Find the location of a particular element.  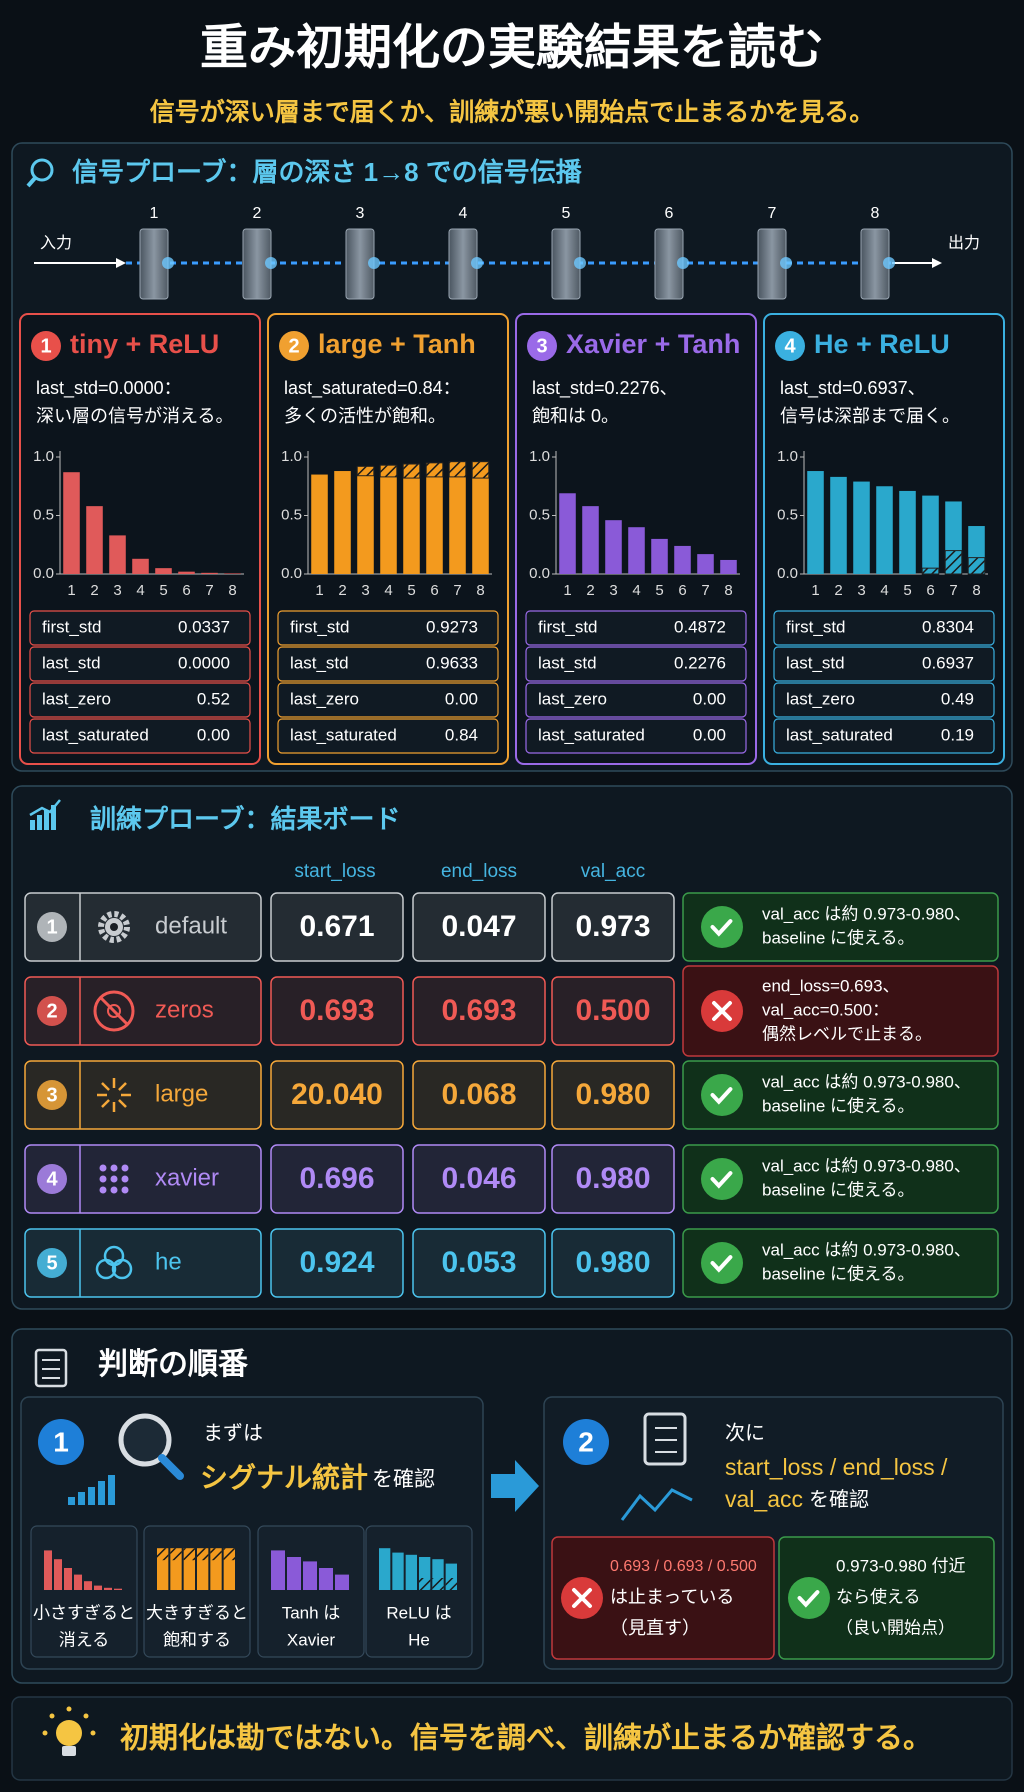

step-instruction: シグナル統計 を確認 is located at coordinates (317, 1477).